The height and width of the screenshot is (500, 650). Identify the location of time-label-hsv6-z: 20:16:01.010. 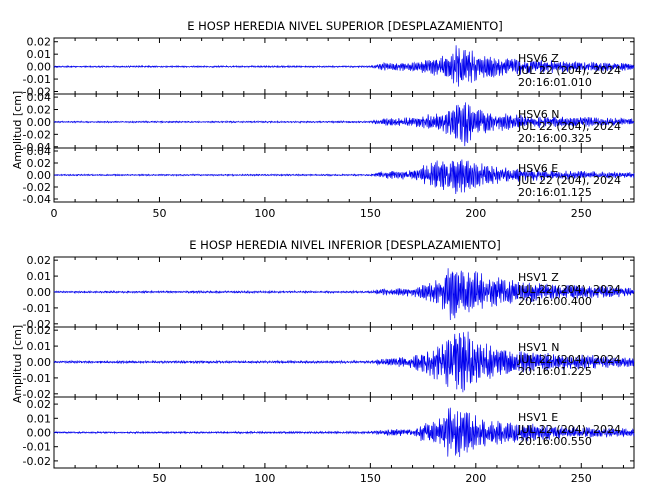
(555, 82).